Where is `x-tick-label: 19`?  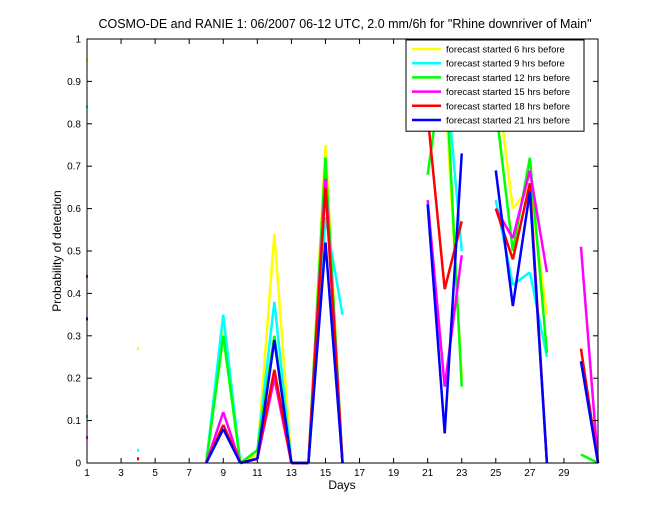
x-tick-label: 19 is located at coordinates (394, 473).